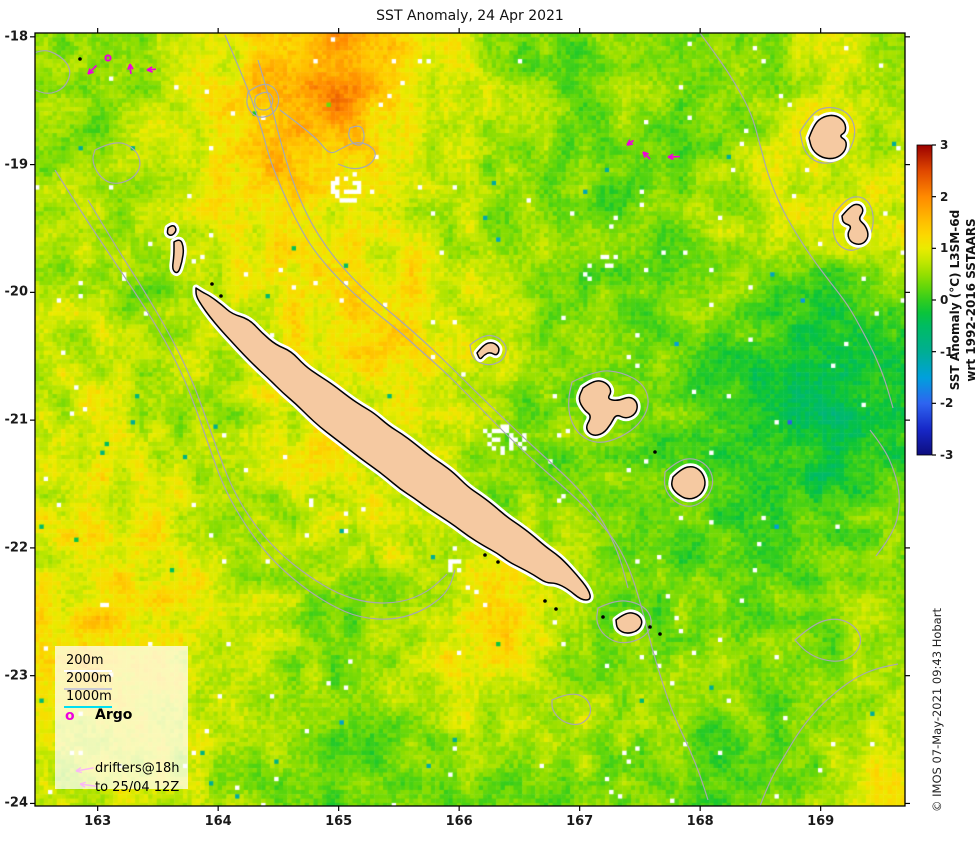 The image size is (980, 850). Describe the element at coordinates (137, 787) in the screenshot. I see `drifters-line2: to 25/04 12Z` at that location.